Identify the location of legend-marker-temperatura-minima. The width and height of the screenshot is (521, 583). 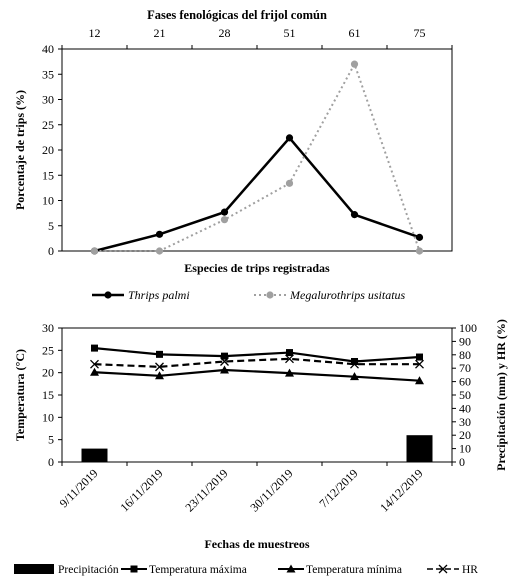
(291, 568).